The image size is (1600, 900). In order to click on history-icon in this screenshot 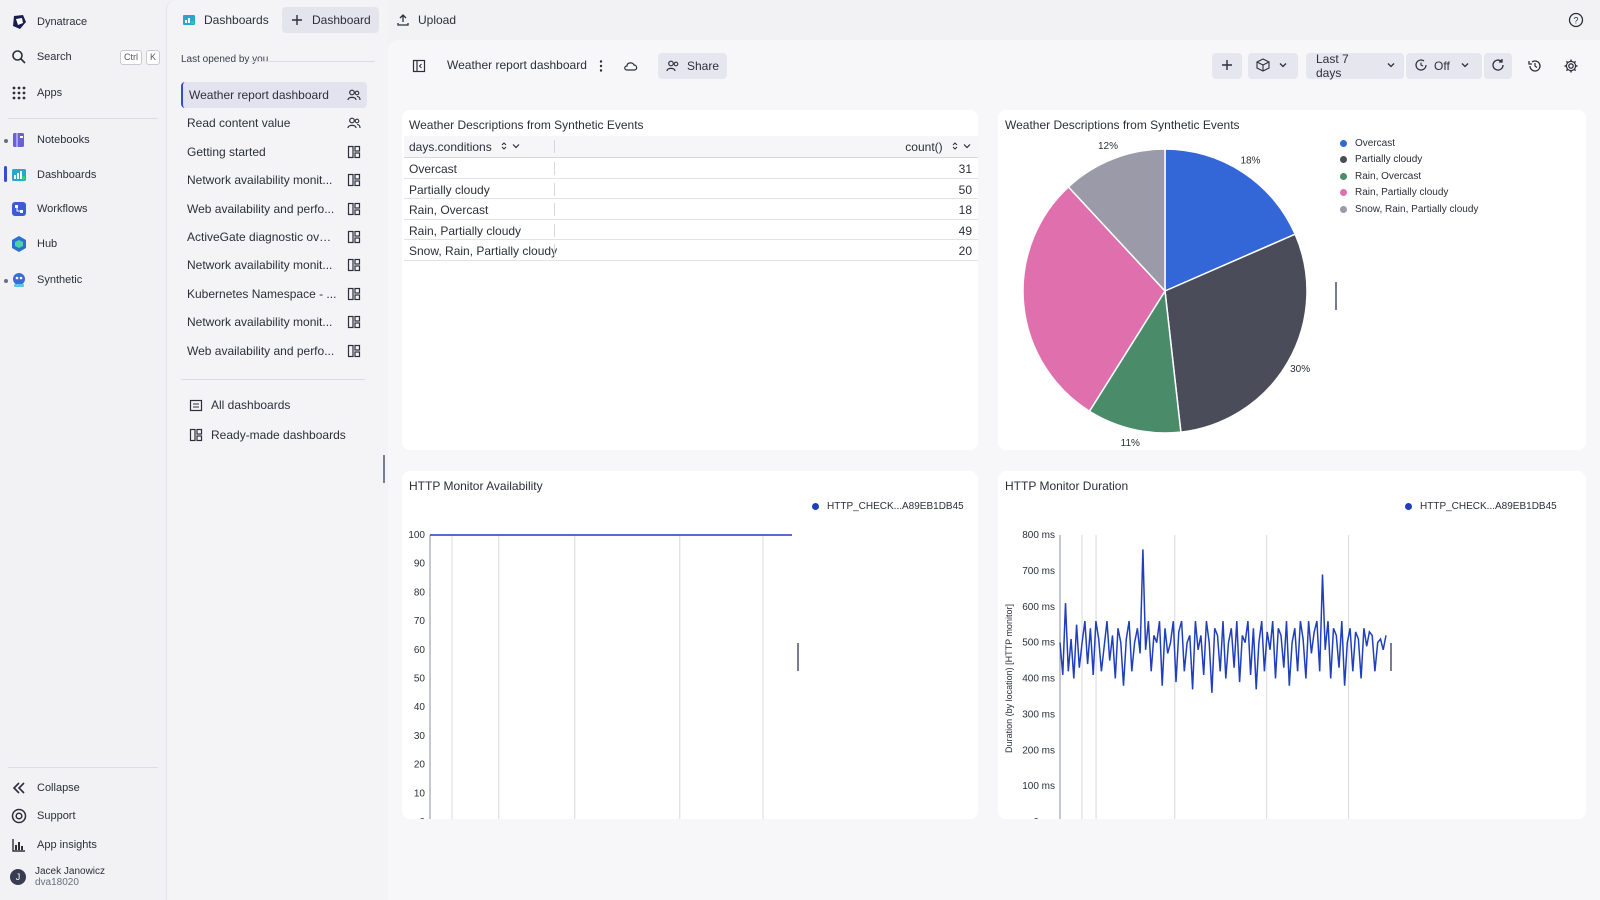, I will do `click(1535, 66)`.